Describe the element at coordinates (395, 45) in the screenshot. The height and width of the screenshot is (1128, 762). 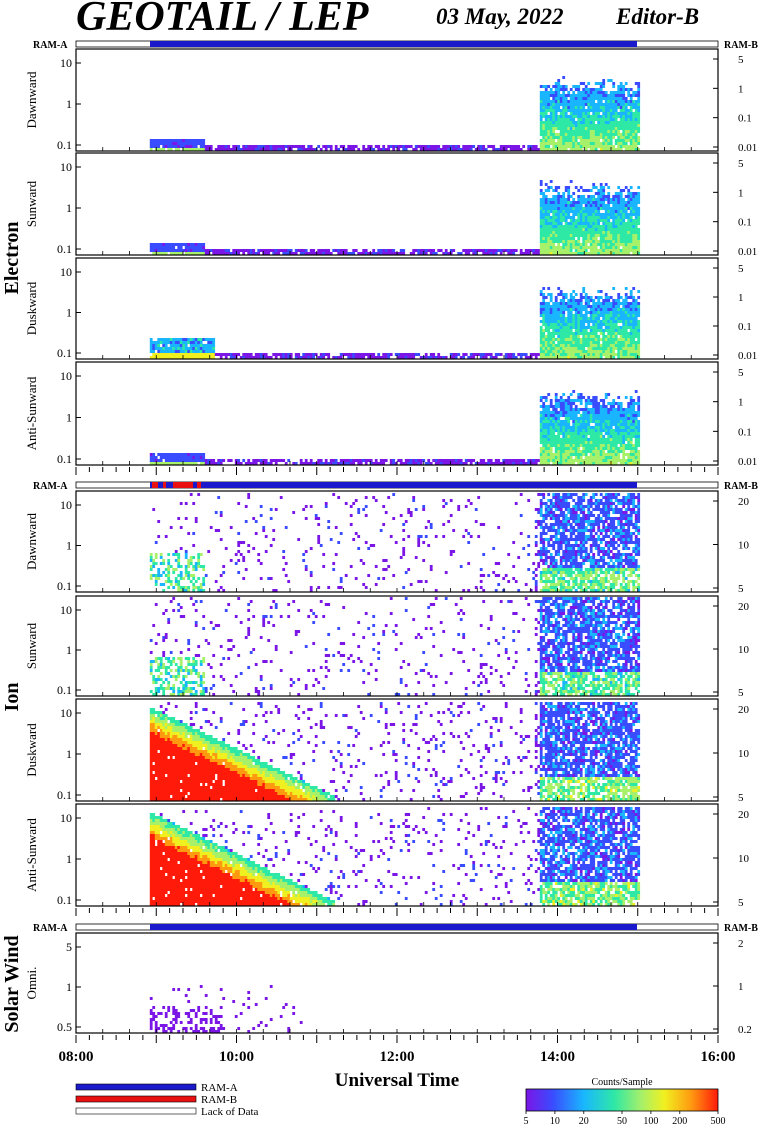
I see `ram-bar-electron: RAM-A RAM-B` at that location.